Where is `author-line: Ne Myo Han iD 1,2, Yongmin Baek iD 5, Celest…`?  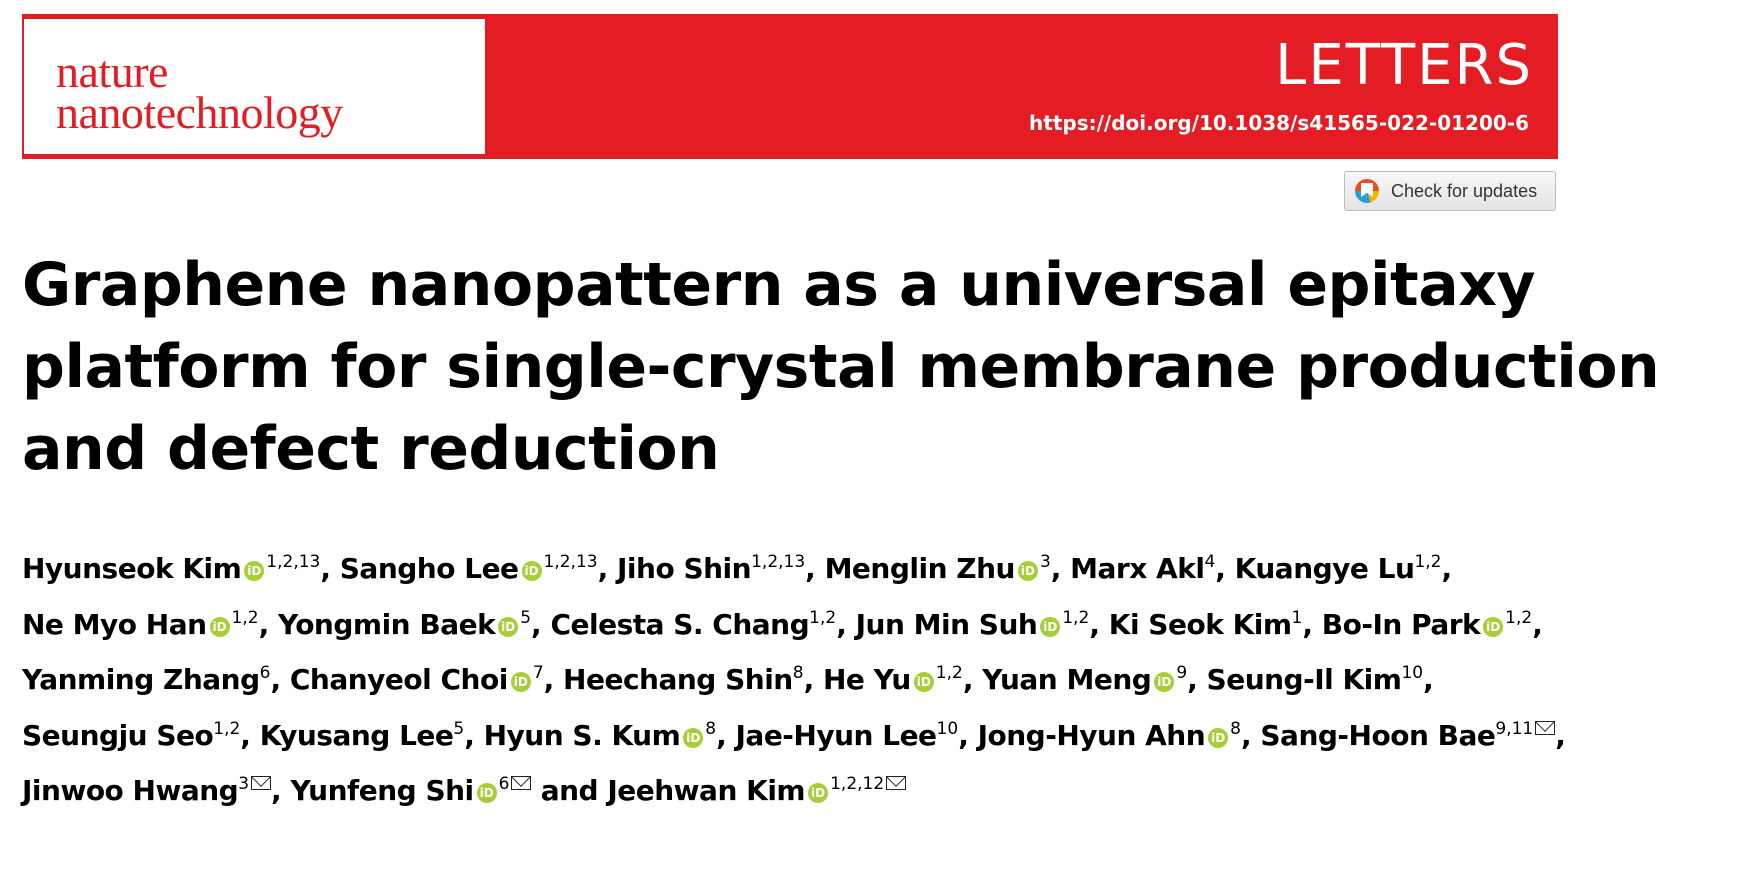
author-line: Ne Myo Han iD 1,2, Yongmin Baek iD 5, Celest… is located at coordinates (802, 622).